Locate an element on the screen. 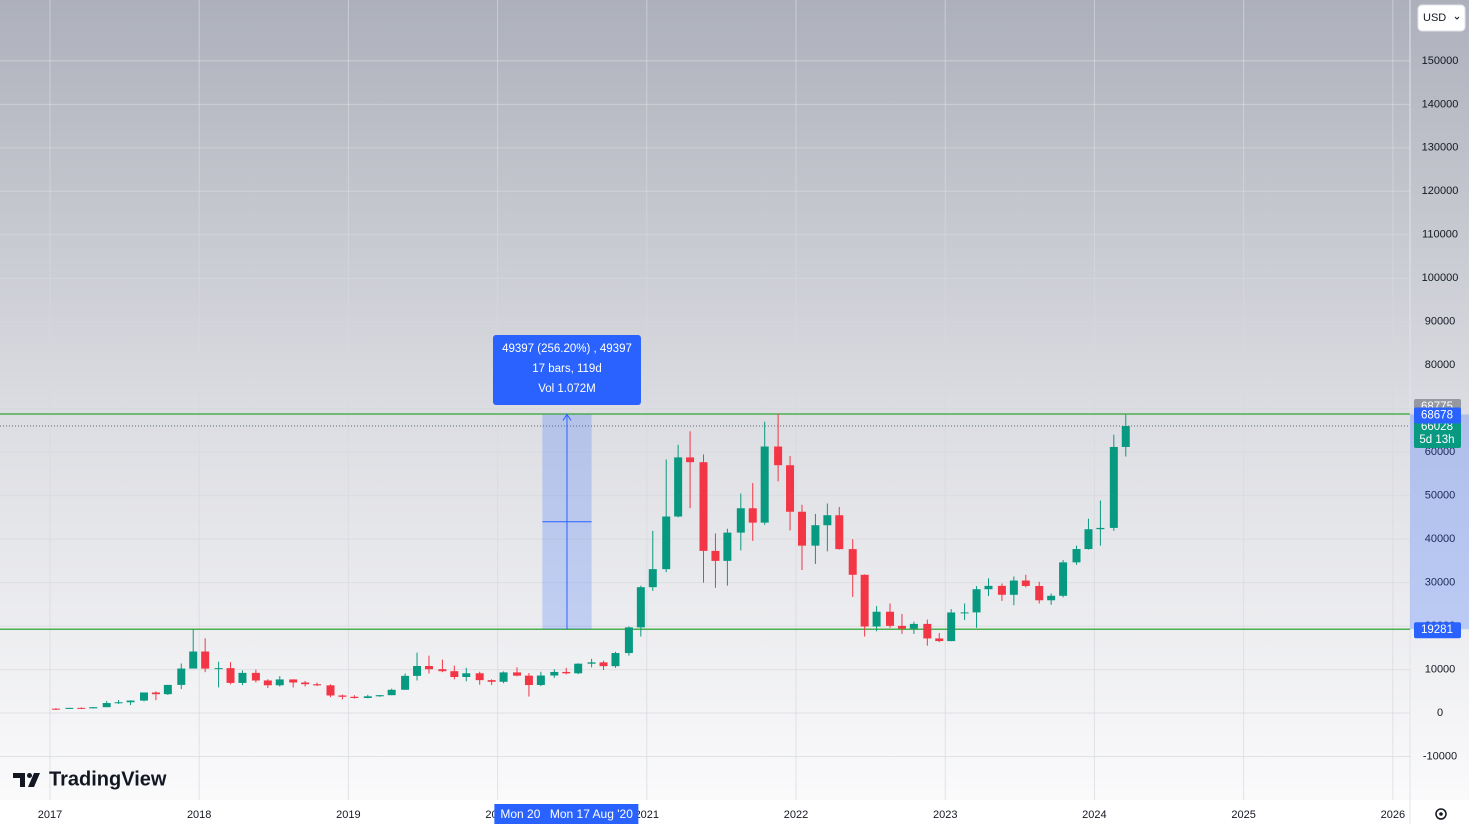  brand: TradingView is located at coordinates (108, 779).